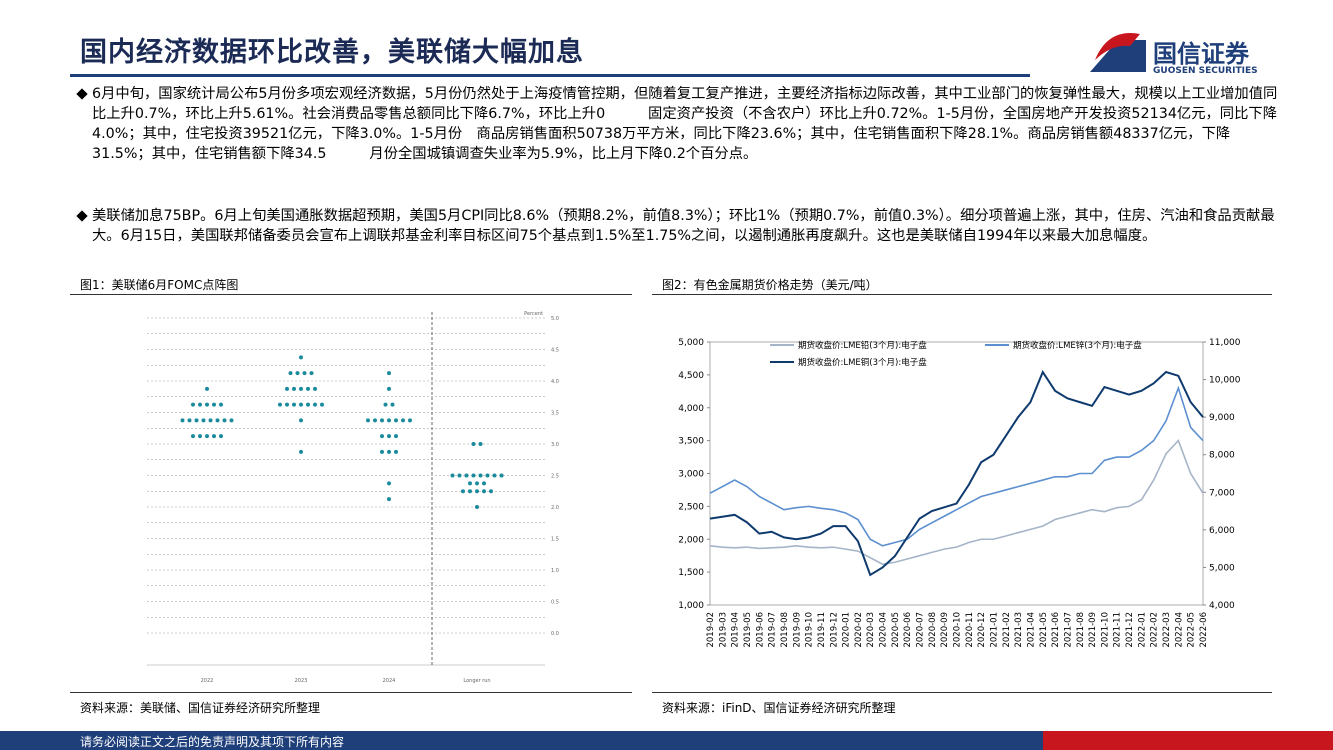 The image size is (1333, 750). I want to click on y-tick-label: 4.0, so click(555, 382).